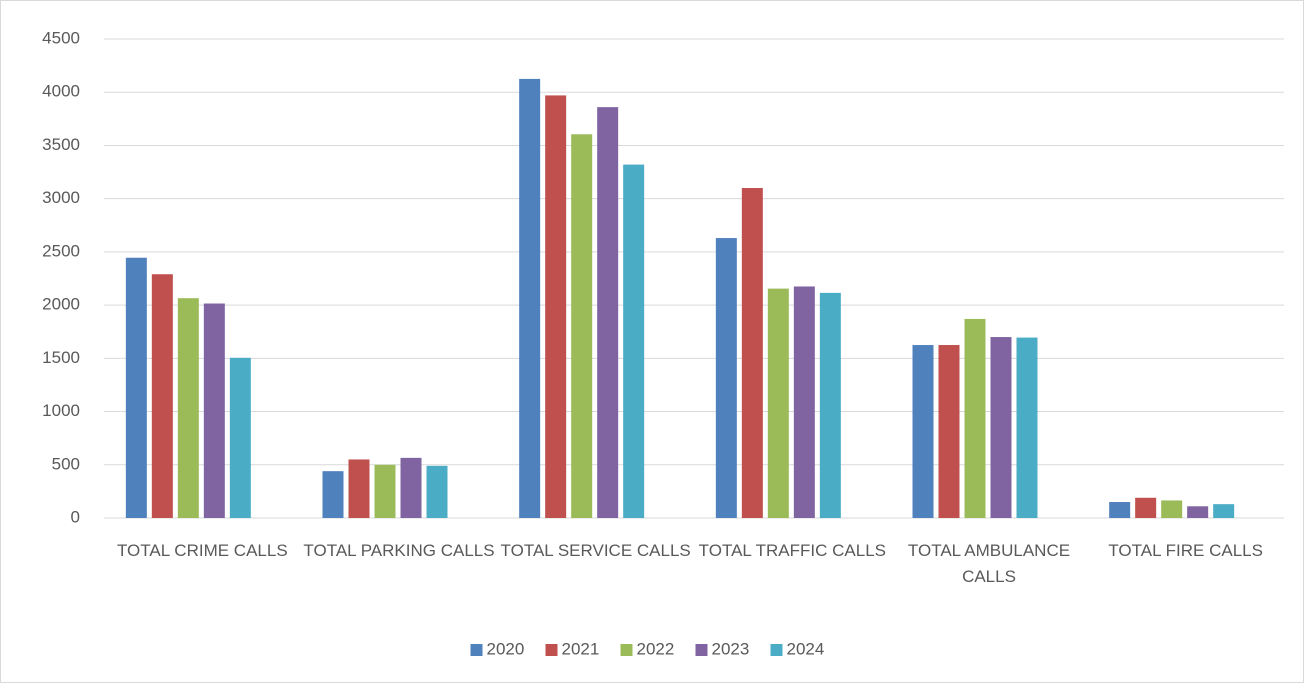 The height and width of the screenshot is (683, 1304). What do you see at coordinates (731, 648) in the screenshot?
I see `legend-label: 2023` at bounding box center [731, 648].